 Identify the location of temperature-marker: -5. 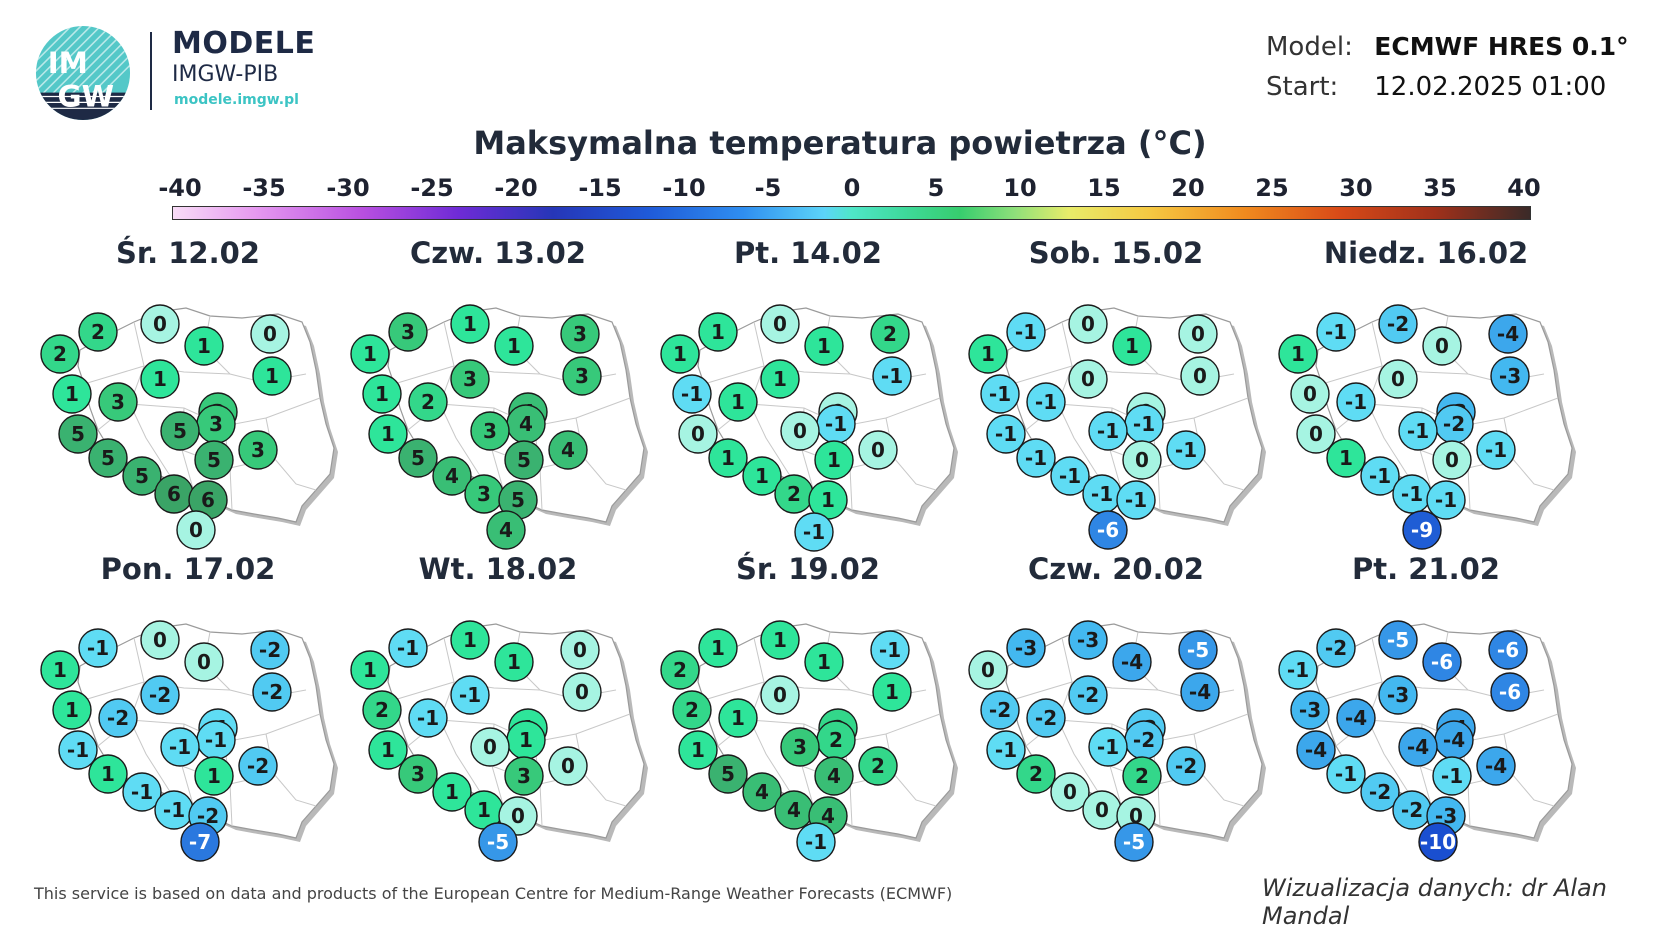
(1198, 650).